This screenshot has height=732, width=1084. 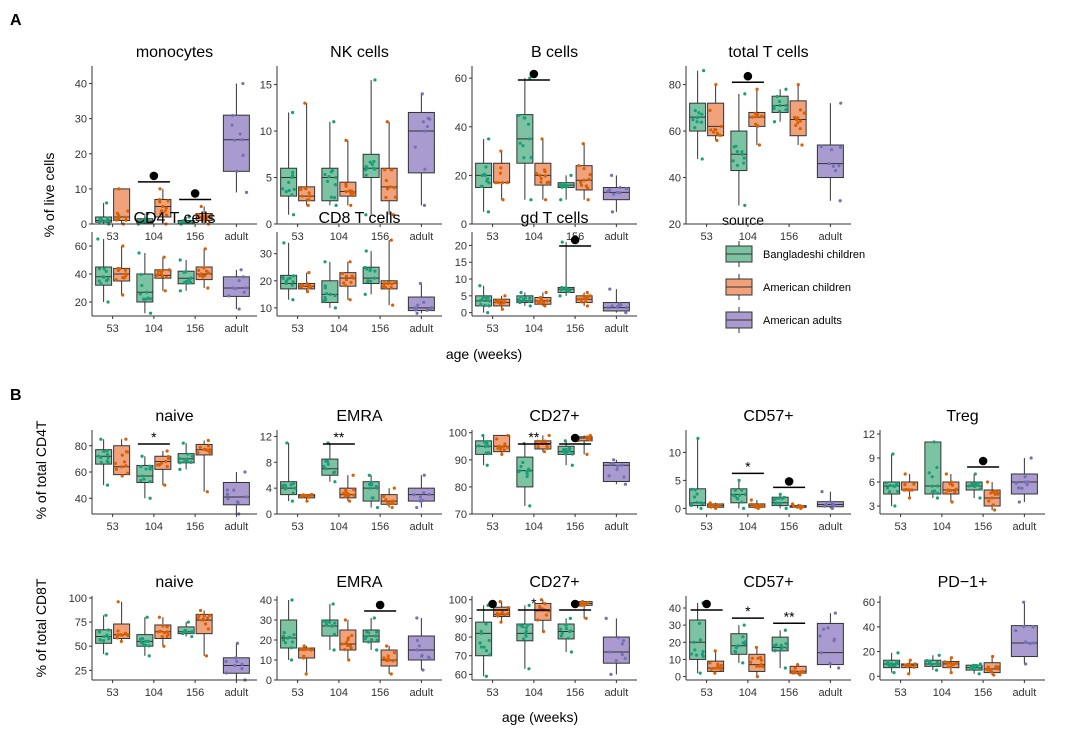 I want to click on y-tick-label: 20, so click(x=266, y=282).